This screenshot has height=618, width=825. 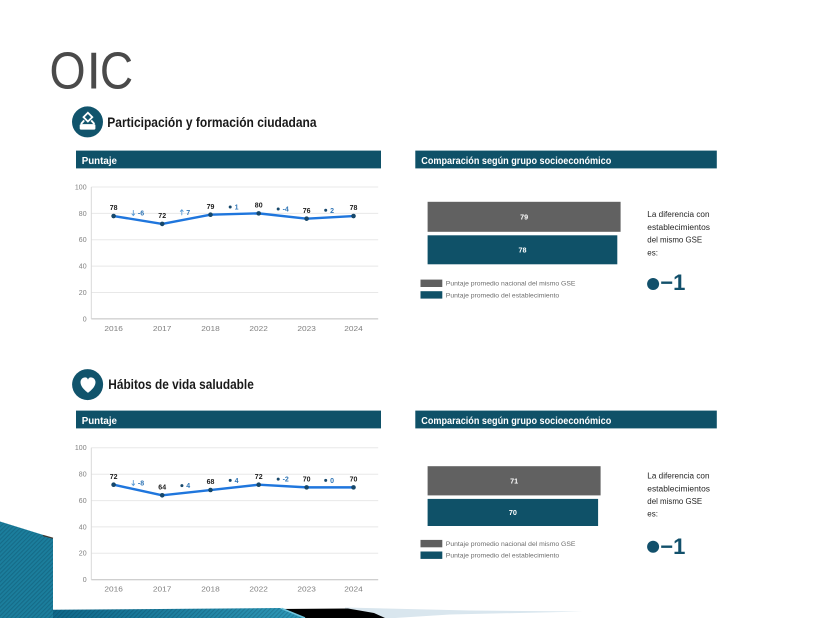 What do you see at coordinates (307, 211) in the screenshot?
I see `svg-text: 76` at bounding box center [307, 211].